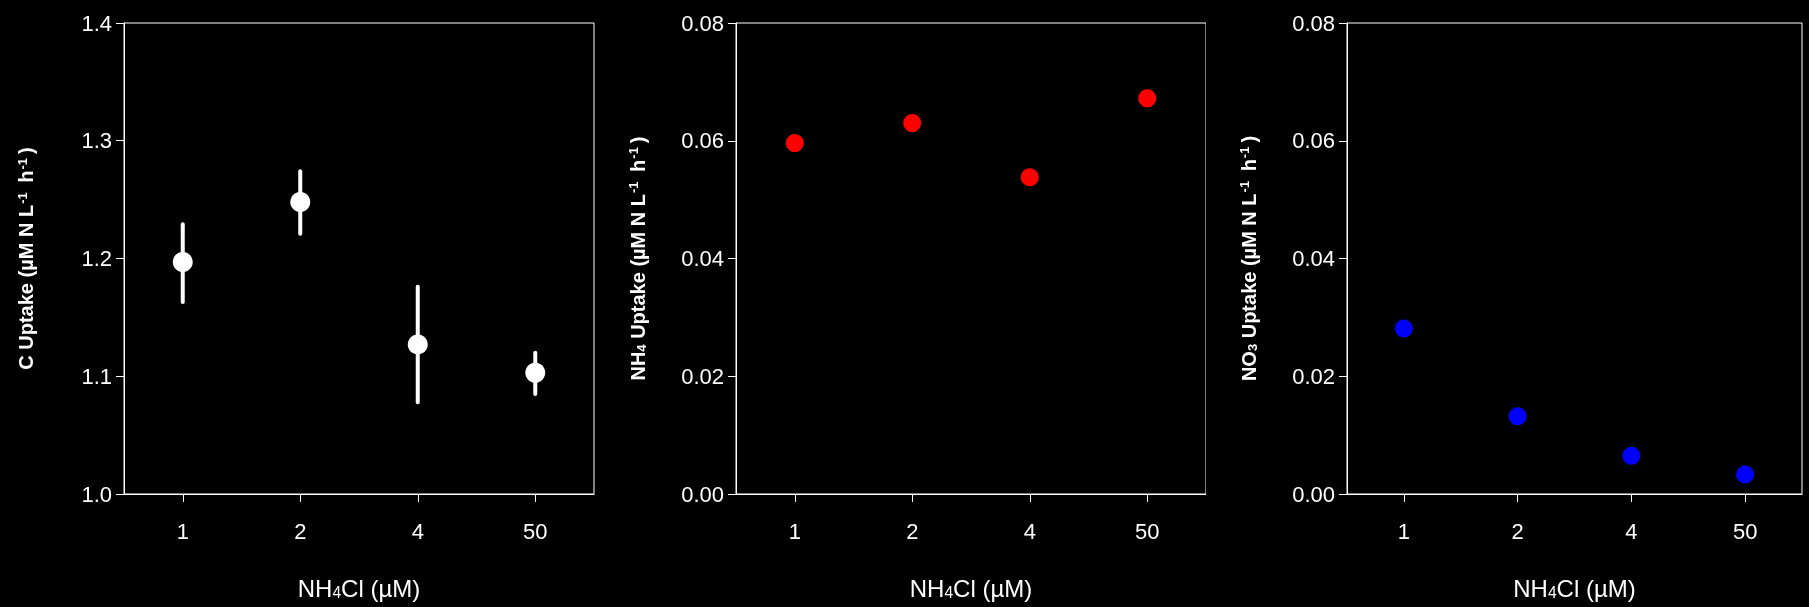 This screenshot has height=607, width=1809. I want to click on y-axis-title: C Uptake (µM N L-1 h-1), so click(26, 258).